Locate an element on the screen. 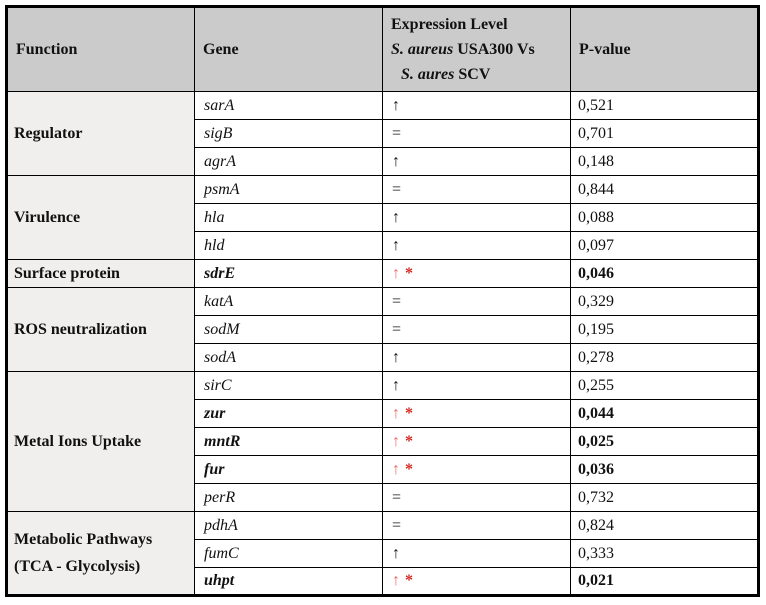 This screenshot has height=605, width=766. table-row: hld ↑ 0,097 is located at coordinates (383, 245).